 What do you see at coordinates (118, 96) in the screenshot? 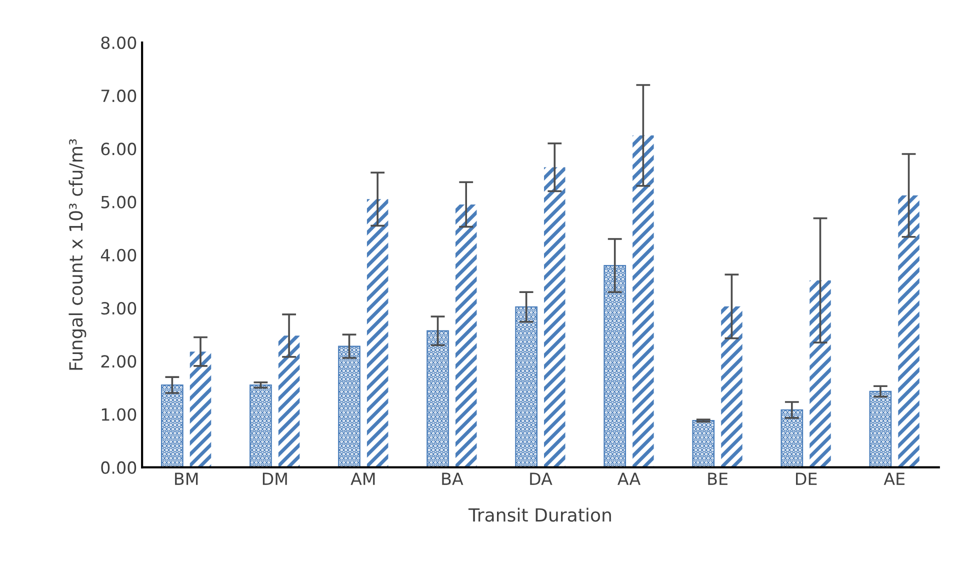
I see `y-tick-label: 7.00` at bounding box center [118, 96].